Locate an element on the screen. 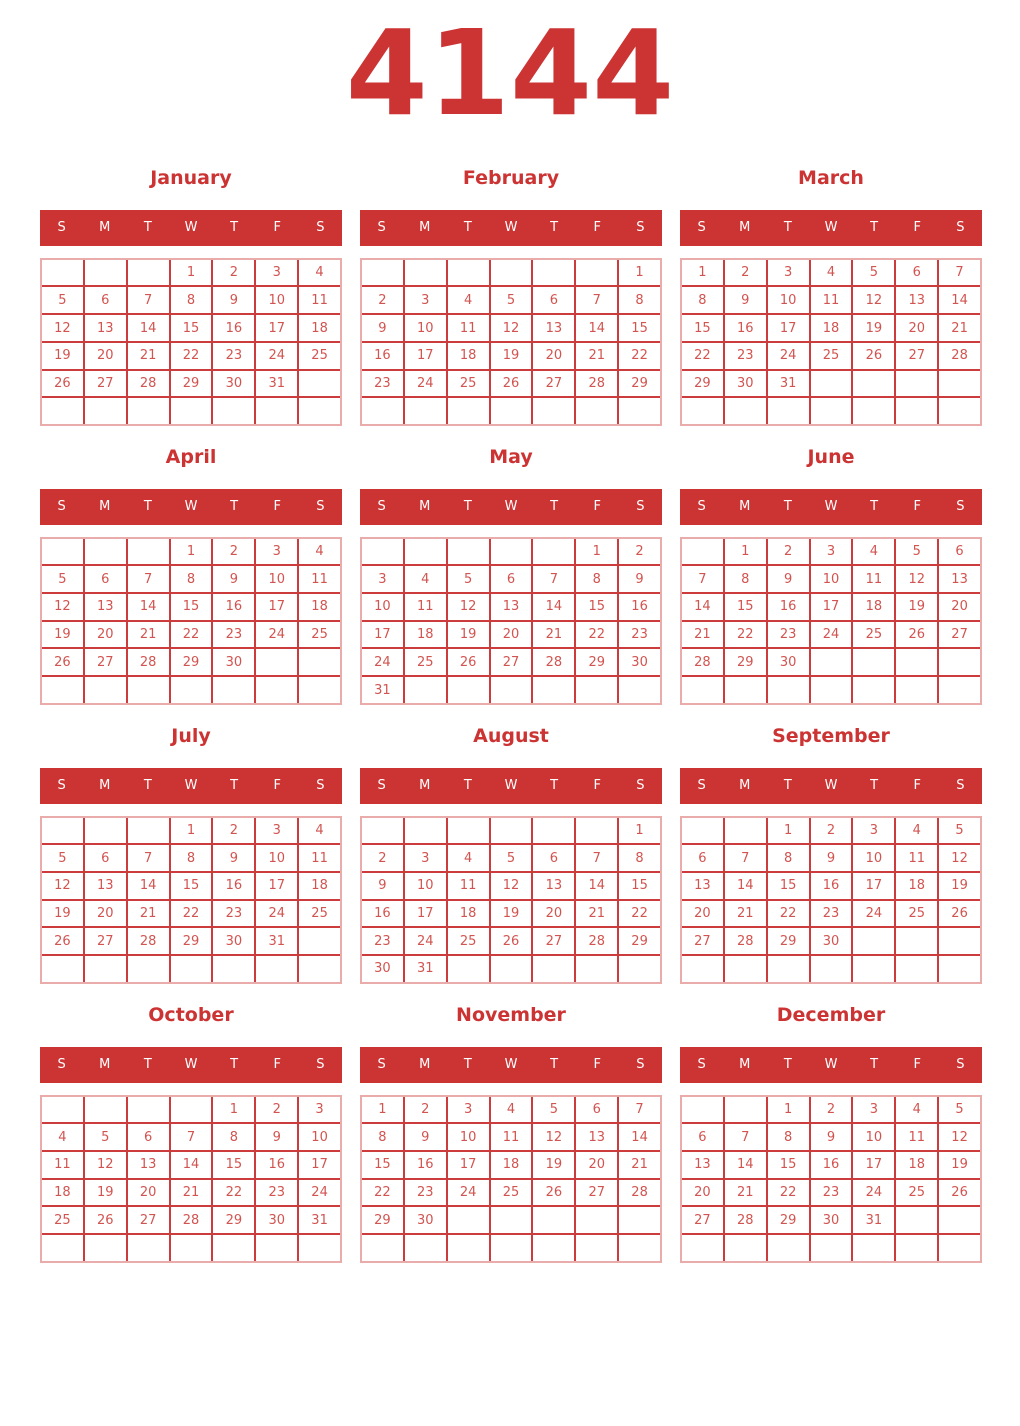 The width and height of the screenshot is (1020, 1426). day-cell: 8 is located at coordinates (597, 579).